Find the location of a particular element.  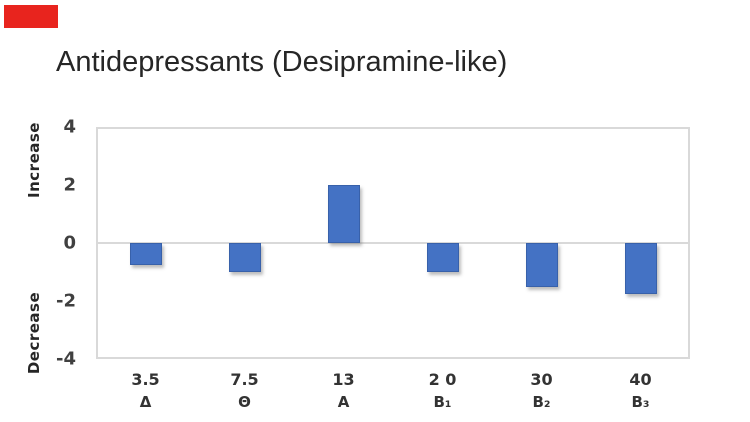

y-axis-tick-label: 4 is located at coordinates (69, 127).